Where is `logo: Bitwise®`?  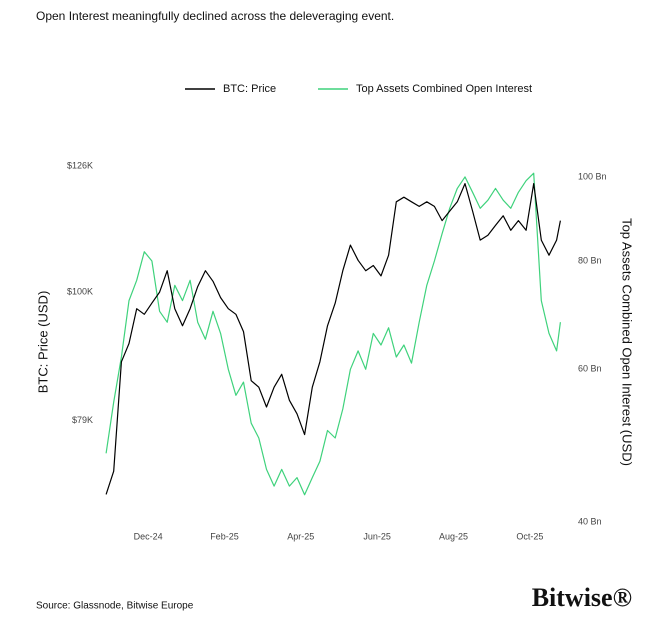 logo: Bitwise® is located at coordinates (582, 597).